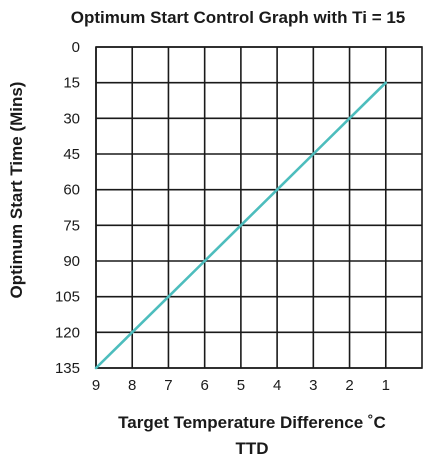  I want to click on x-tick-label-8: 8, so click(132, 385).